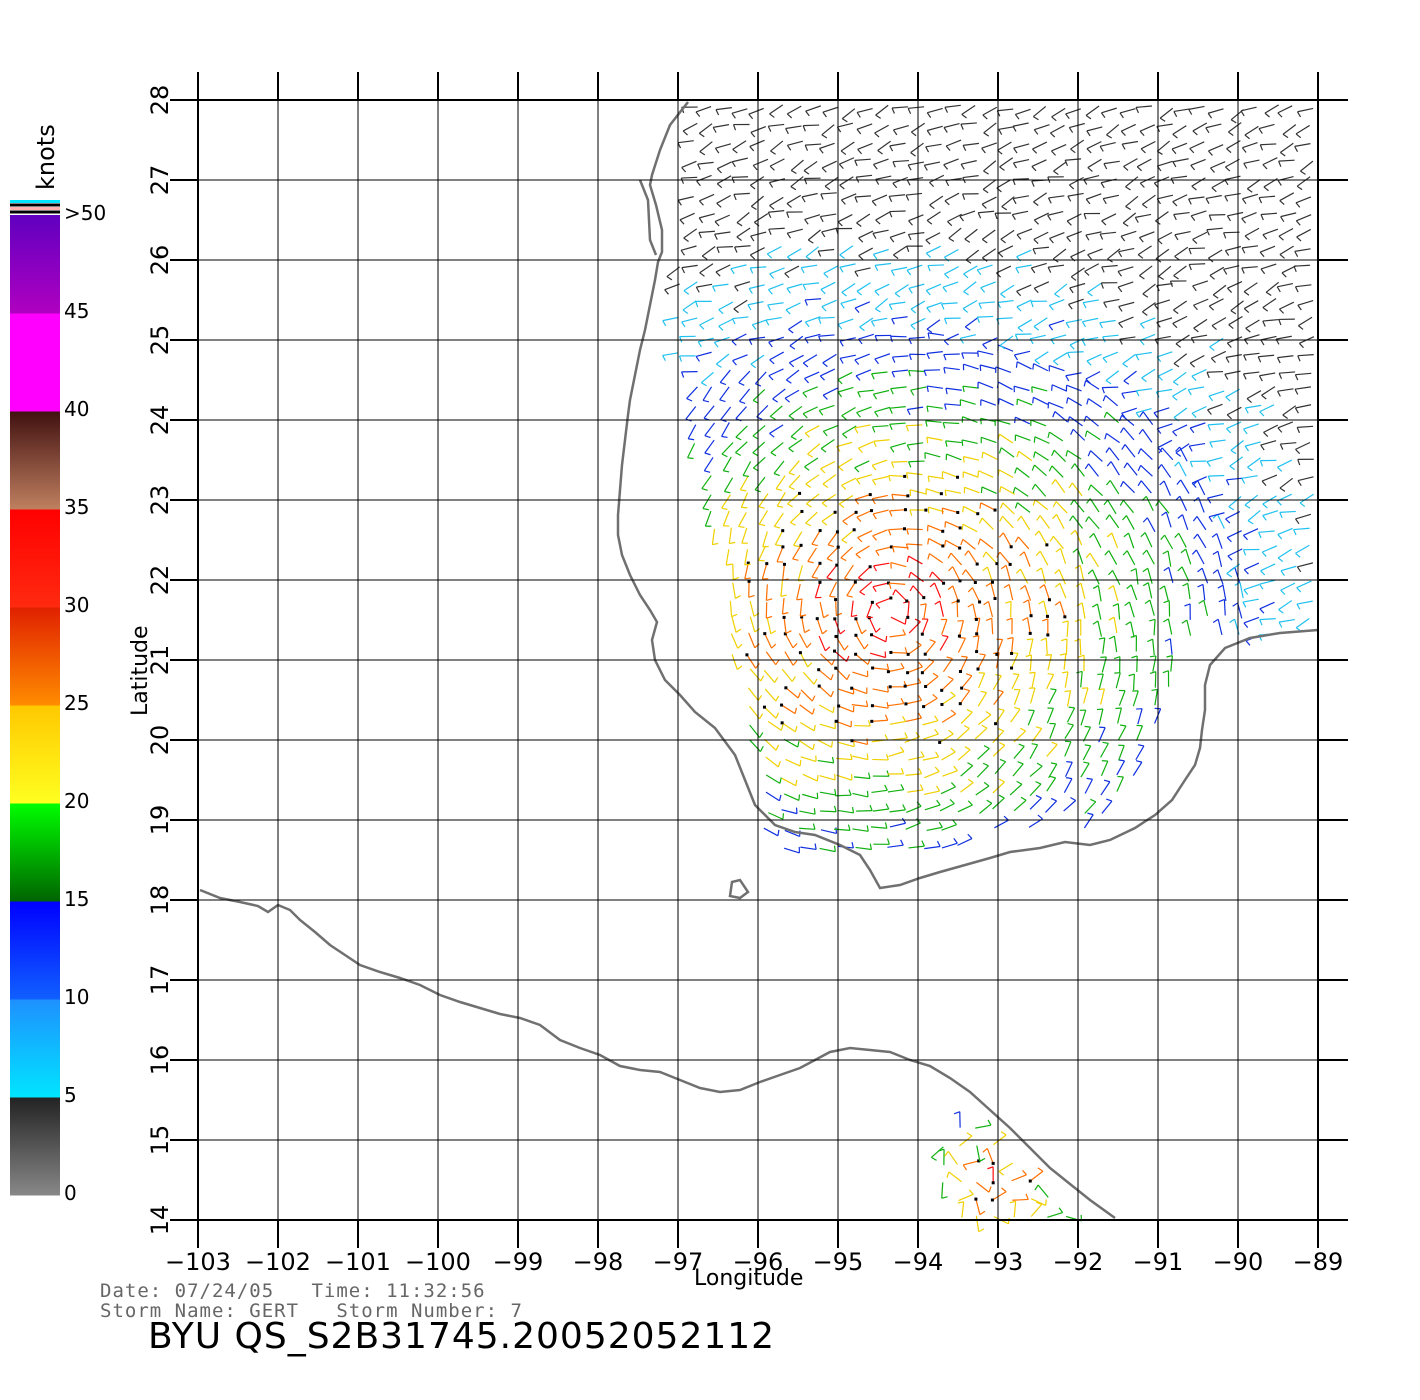  Describe the element at coordinates (678, 1262) in the screenshot. I see `x-tick-label: −97` at that location.